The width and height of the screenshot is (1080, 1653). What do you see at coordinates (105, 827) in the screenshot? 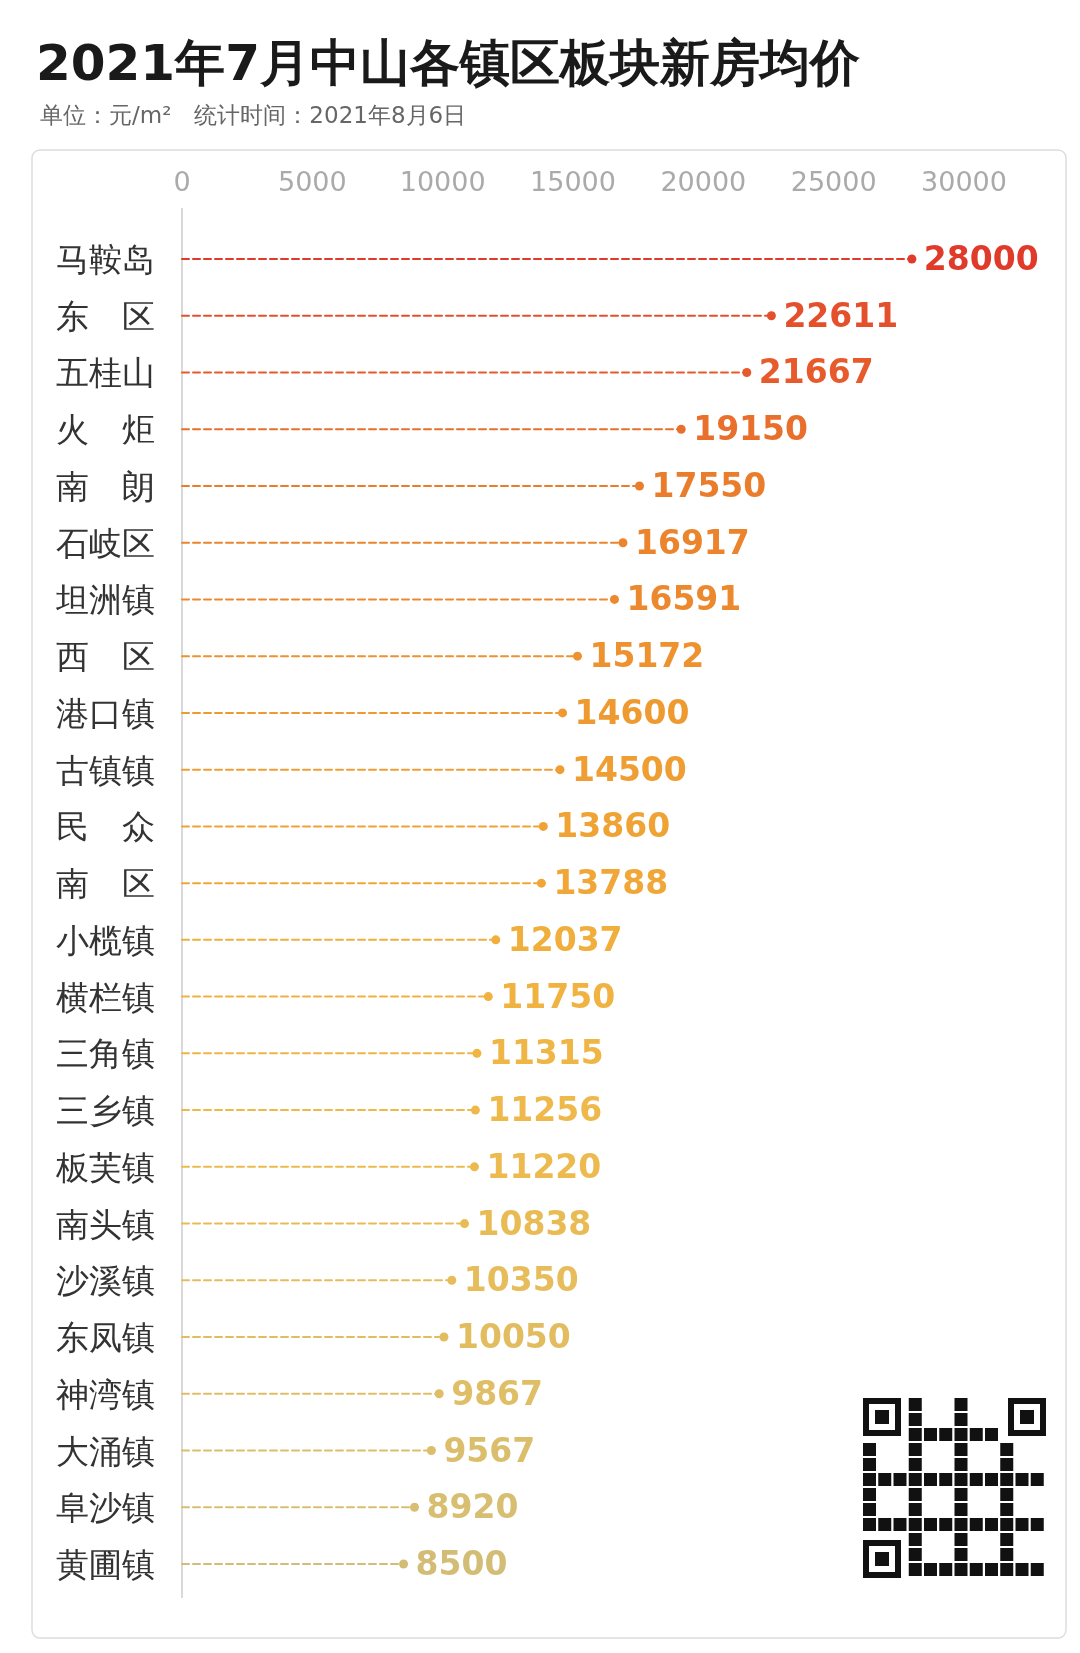
I see `y-tick-label: 民 众` at bounding box center [105, 827].